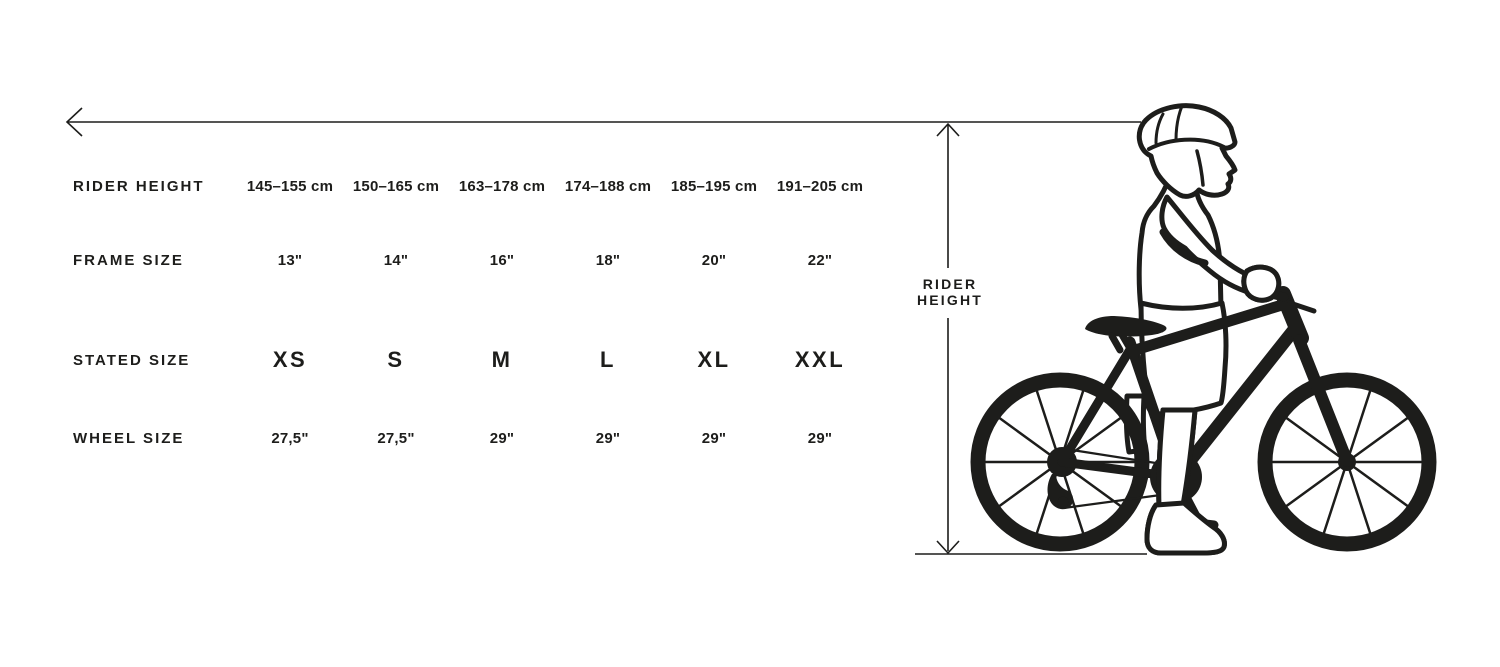 This screenshot has height=667, width=1500. I want to click on saddle-clamp, so click(1116, 343).